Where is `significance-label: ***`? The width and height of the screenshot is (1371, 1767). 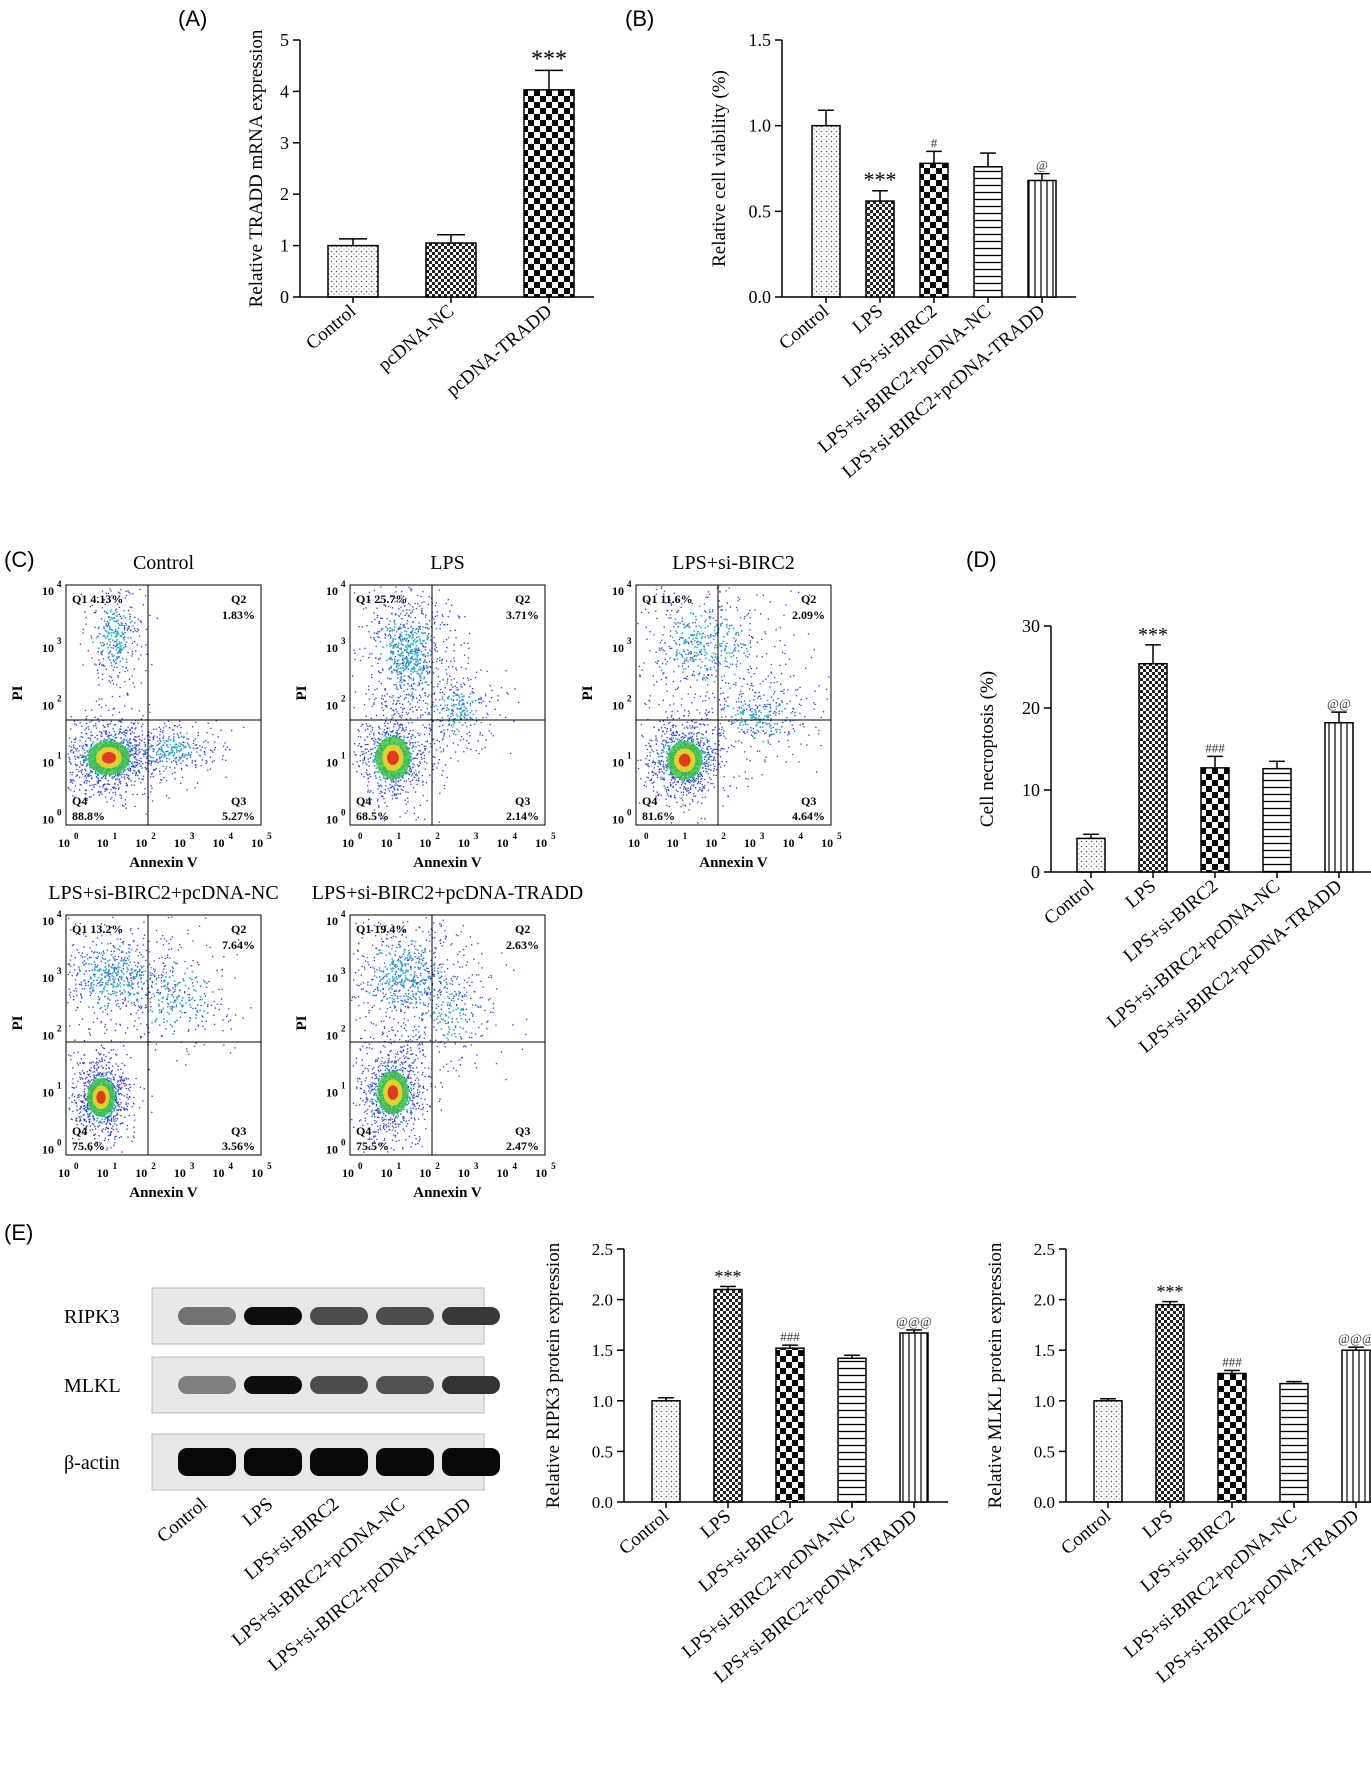
significance-label: *** is located at coordinates (880, 179).